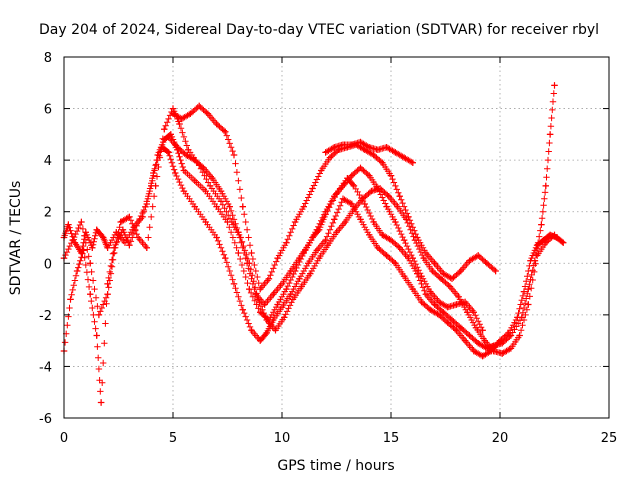 This screenshot has width=640, height=480. Describe the element at coordinates (45, 367) in the screenshot. I see `y-tick-label: -4` at that location.